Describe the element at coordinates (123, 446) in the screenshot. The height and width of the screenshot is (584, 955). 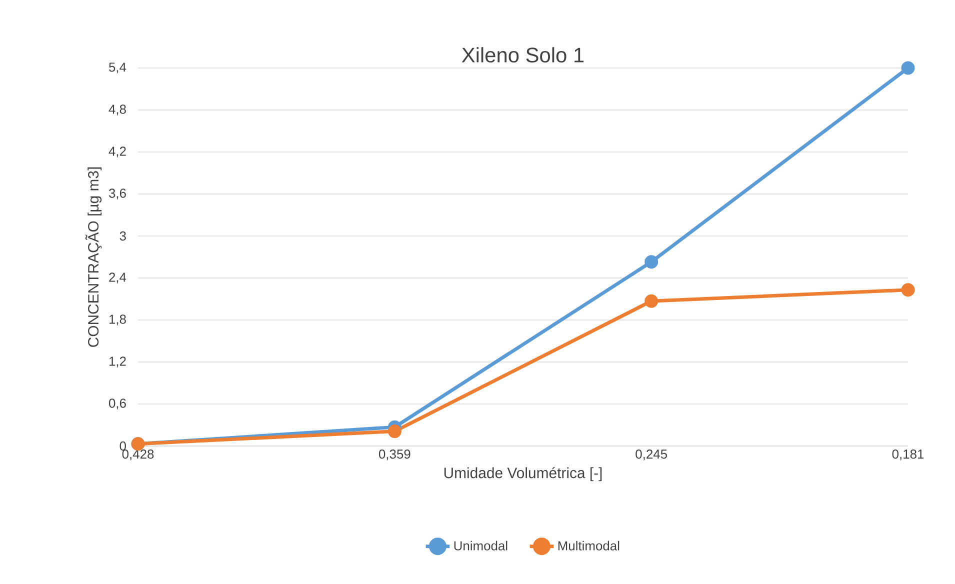
I see `y-tick-label: 0` at that location.